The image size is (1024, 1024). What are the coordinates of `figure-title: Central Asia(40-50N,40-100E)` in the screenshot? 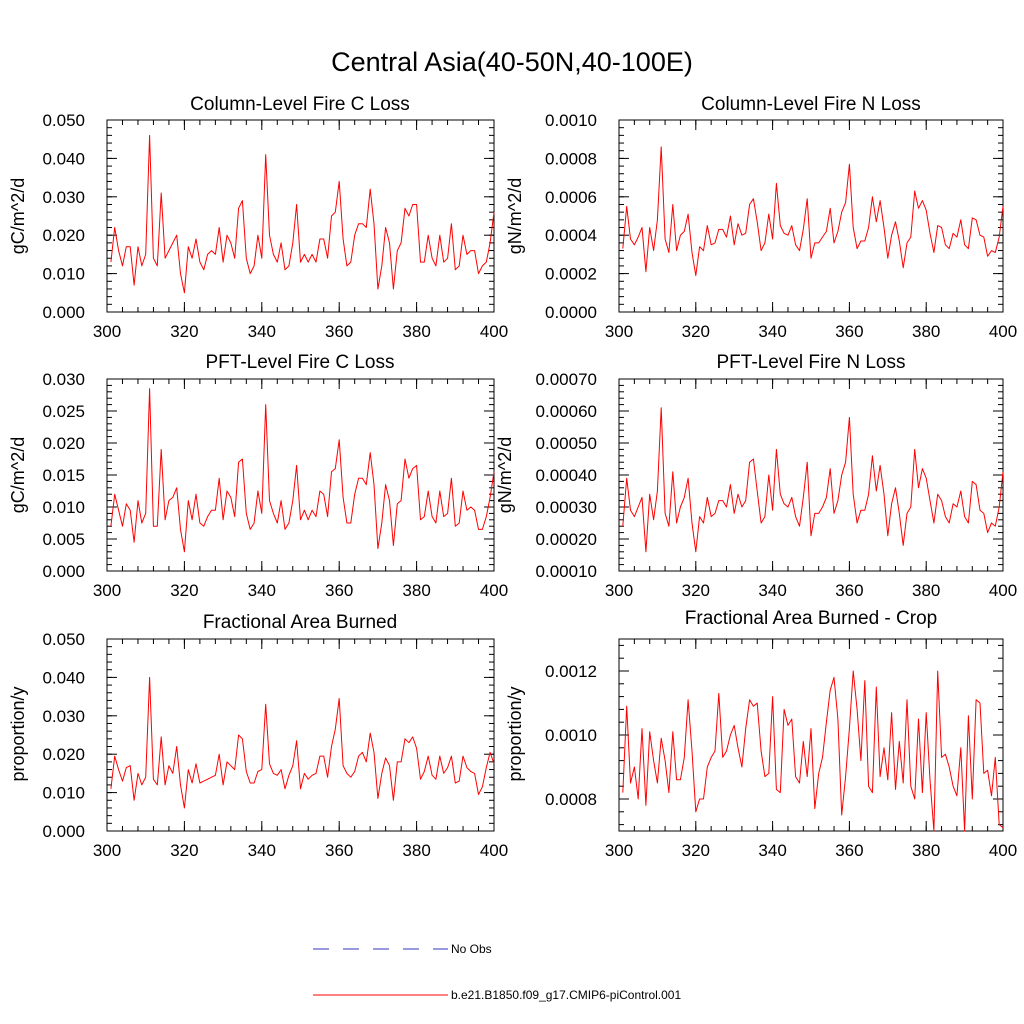 It's located at (512, 62).